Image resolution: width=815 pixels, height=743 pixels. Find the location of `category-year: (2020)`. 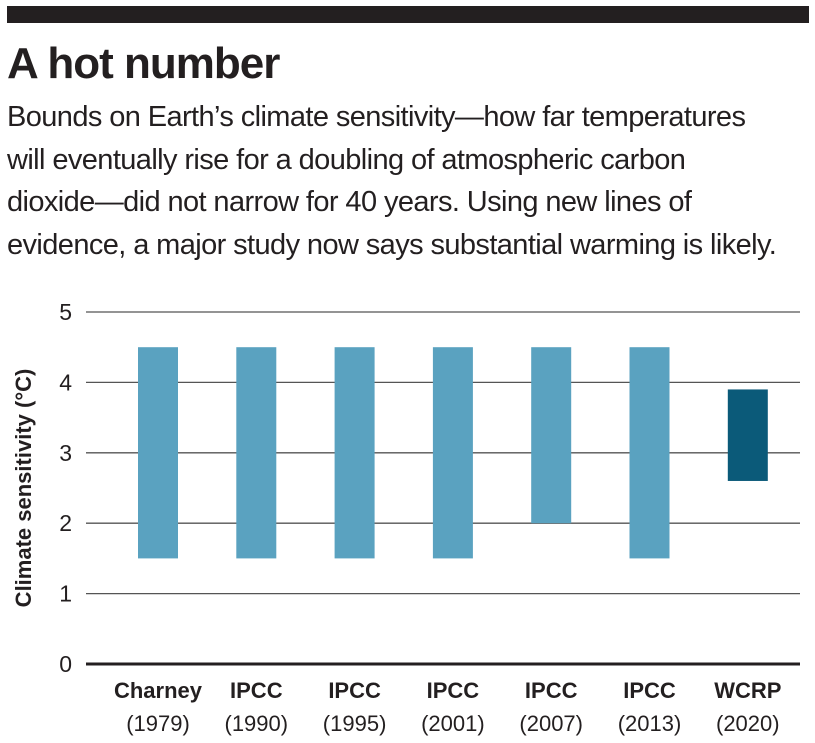

category-year: (2020) is located at coordinates (748, 723).